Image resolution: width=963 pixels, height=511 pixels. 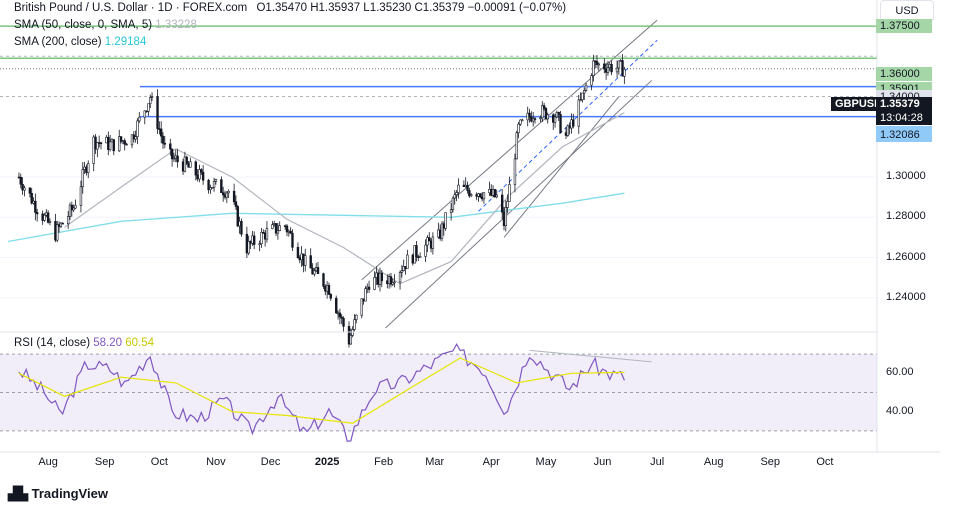 I want to click on time-tick-label: Sep, so click(x=104, y=462).